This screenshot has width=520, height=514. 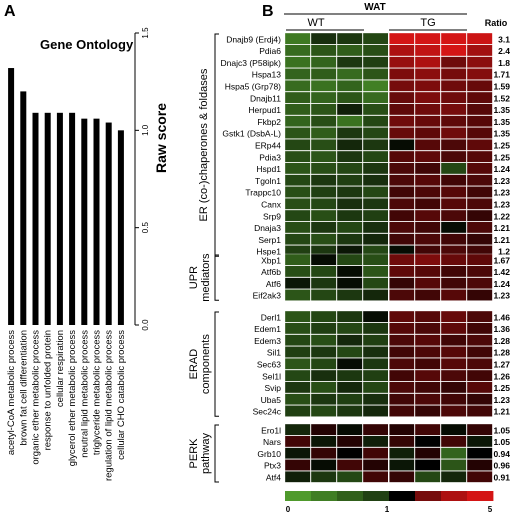 I want to click on color-scale: 0 1 5, so click(x=389, y=502).